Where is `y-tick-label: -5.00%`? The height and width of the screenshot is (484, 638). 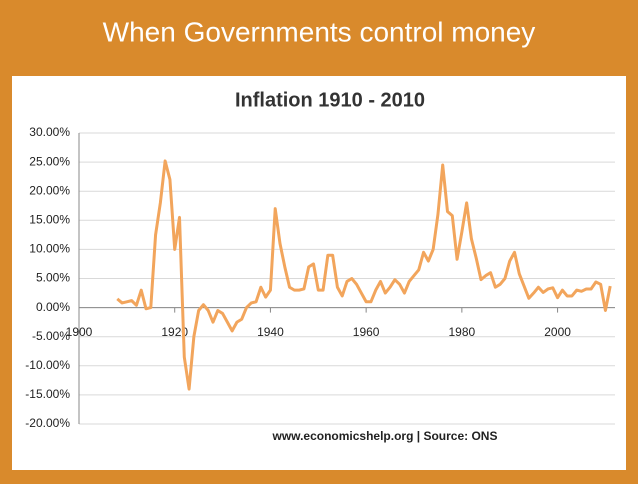 y-tick-label: -5.00% is located at coordinates (51, 336).